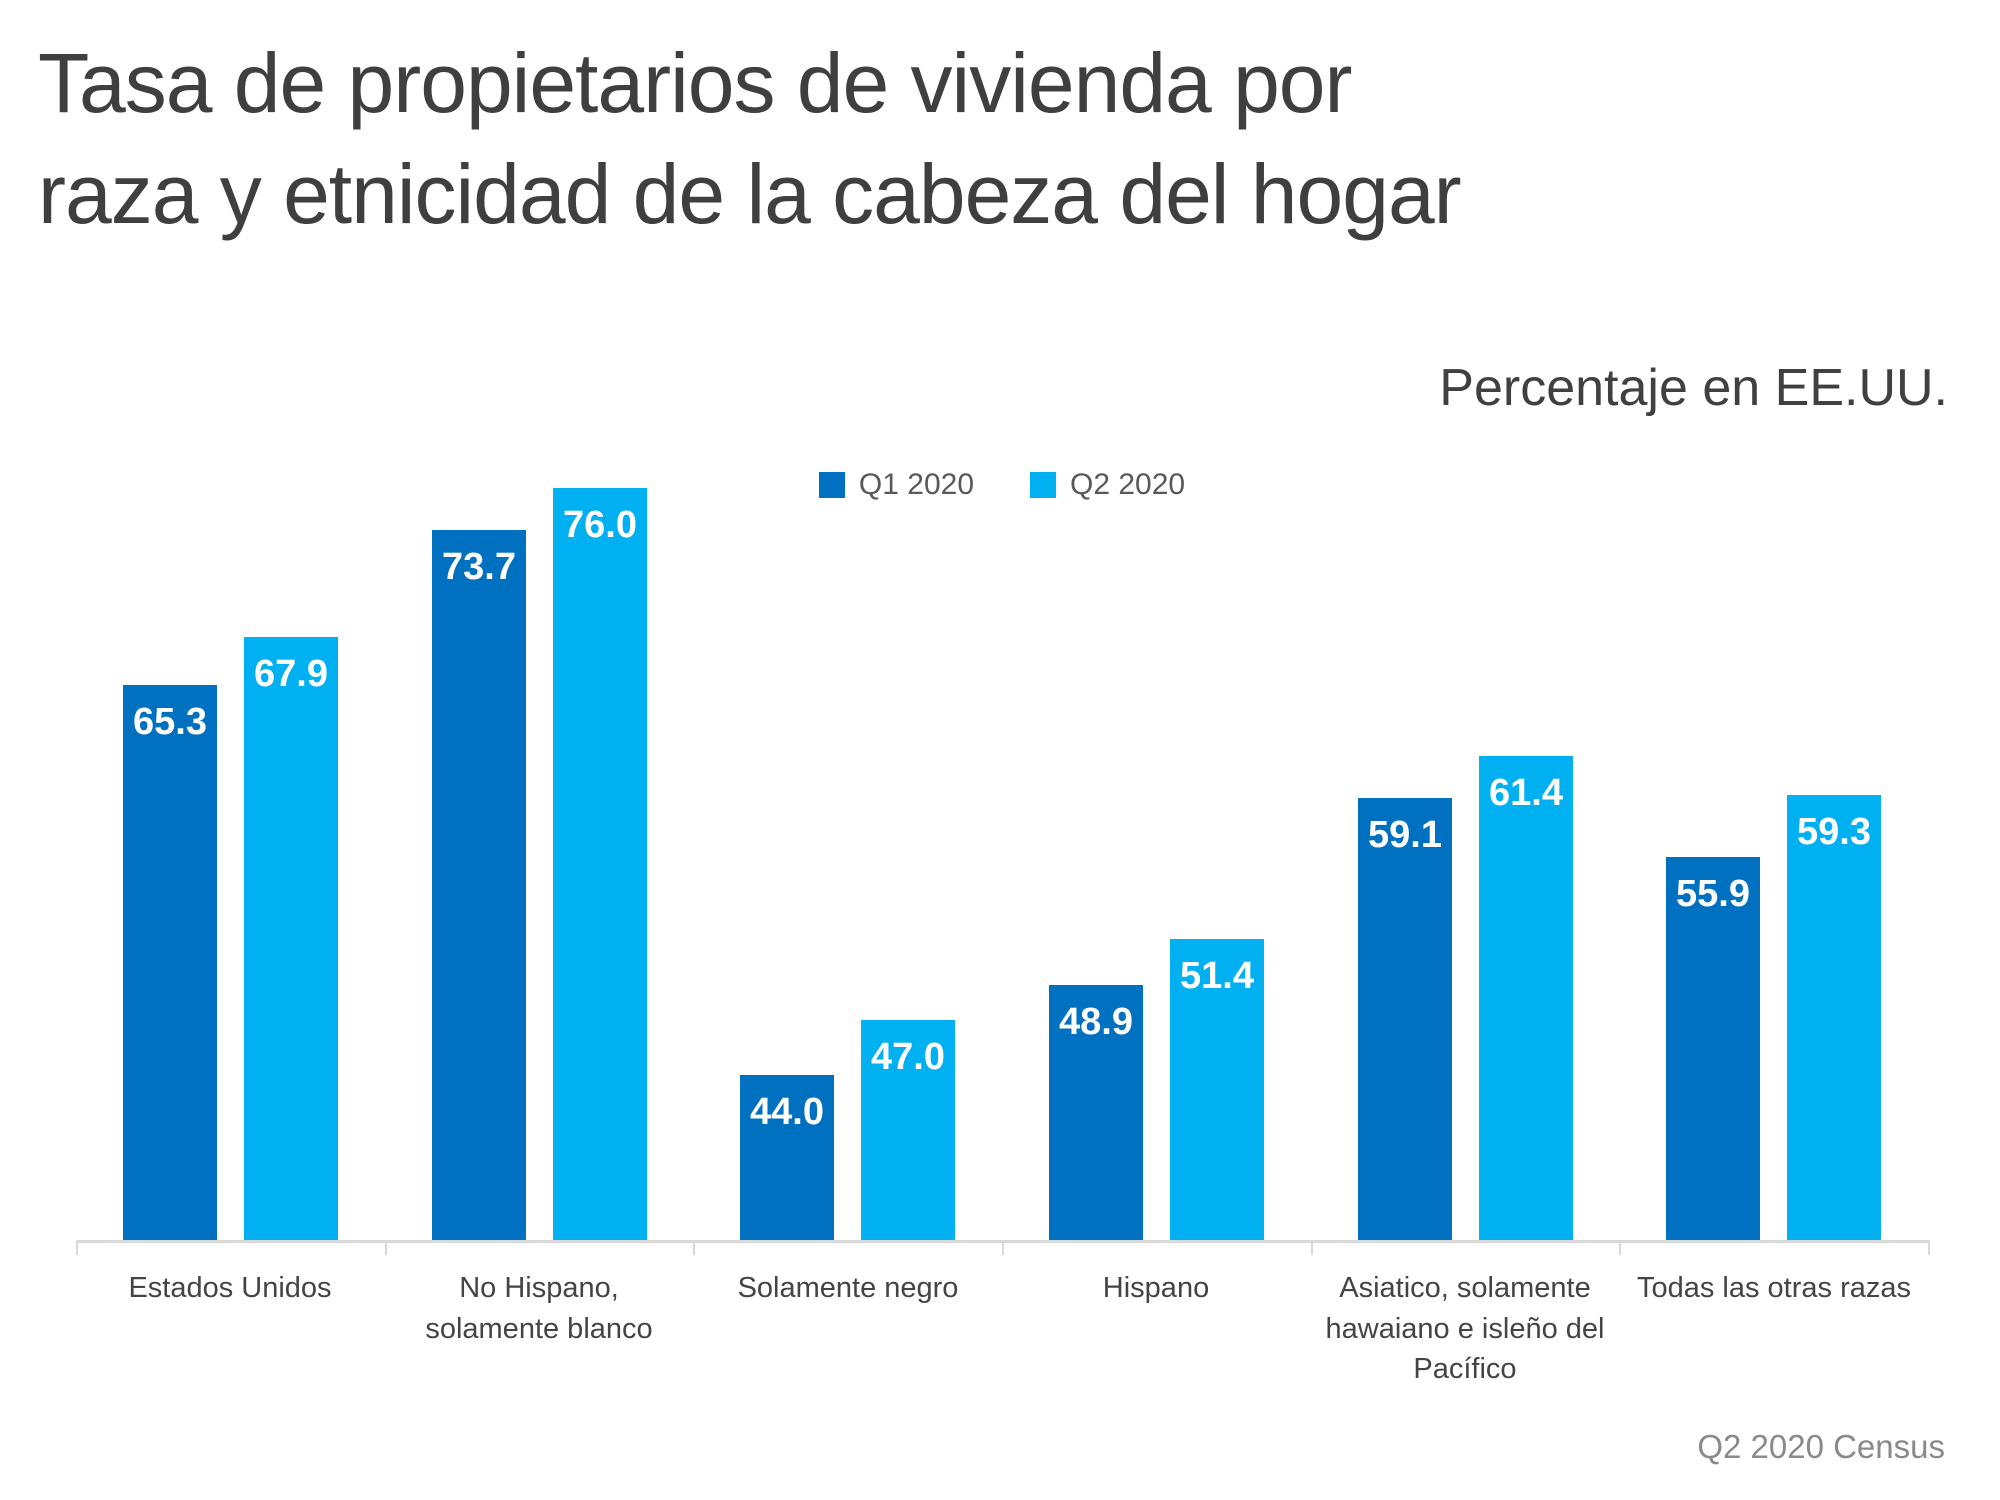 The image size is (2000, 1500). Describe the element at coordinates (600, 864) in the screenshot. I see `bar-q2-2020: 76.0` at that location.